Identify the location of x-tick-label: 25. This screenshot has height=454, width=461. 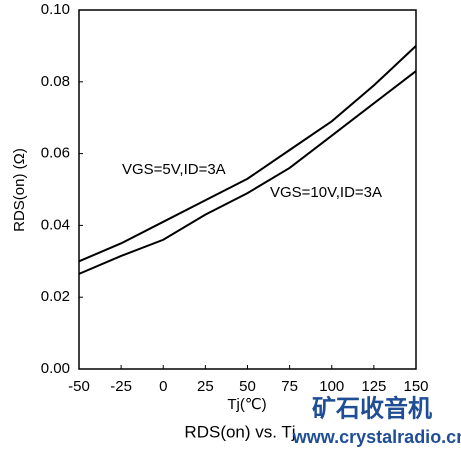
(205, 386).